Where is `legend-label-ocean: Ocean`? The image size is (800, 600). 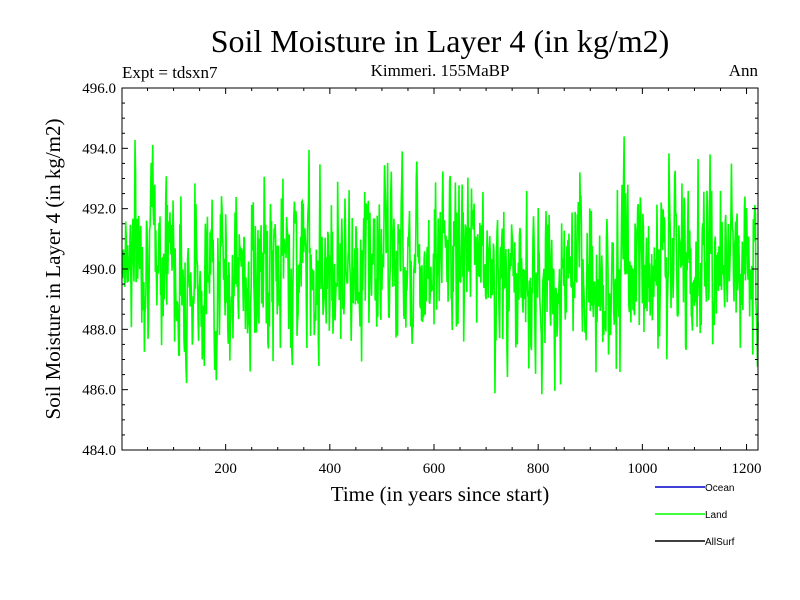
legend-label-ocean: Ocean is located at coordinates (719, 488).